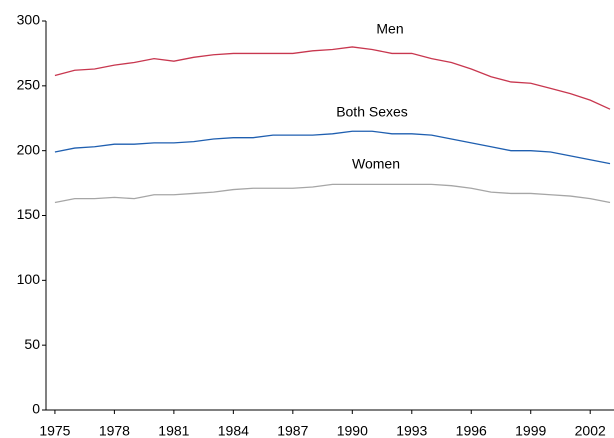 The width and height of the screenshot is (614, 438). Describe the element at coordinates (471, 430) in the screenshot. I see `x-tick-label: 1996` at that location.